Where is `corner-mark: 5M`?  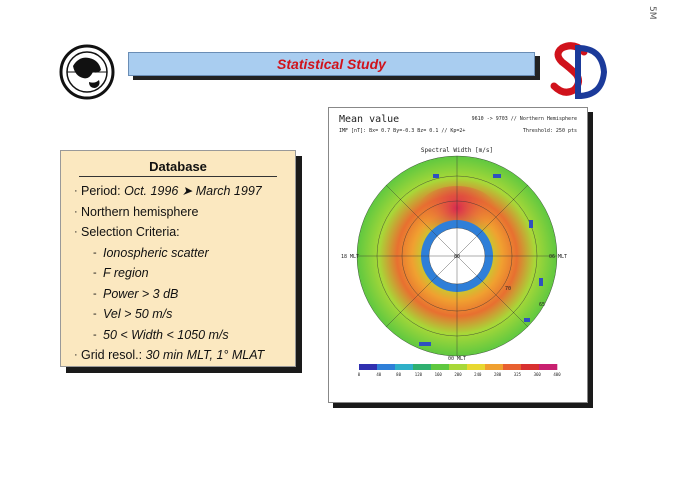 corner-mark: 5M is located at coordinates (652, 13).